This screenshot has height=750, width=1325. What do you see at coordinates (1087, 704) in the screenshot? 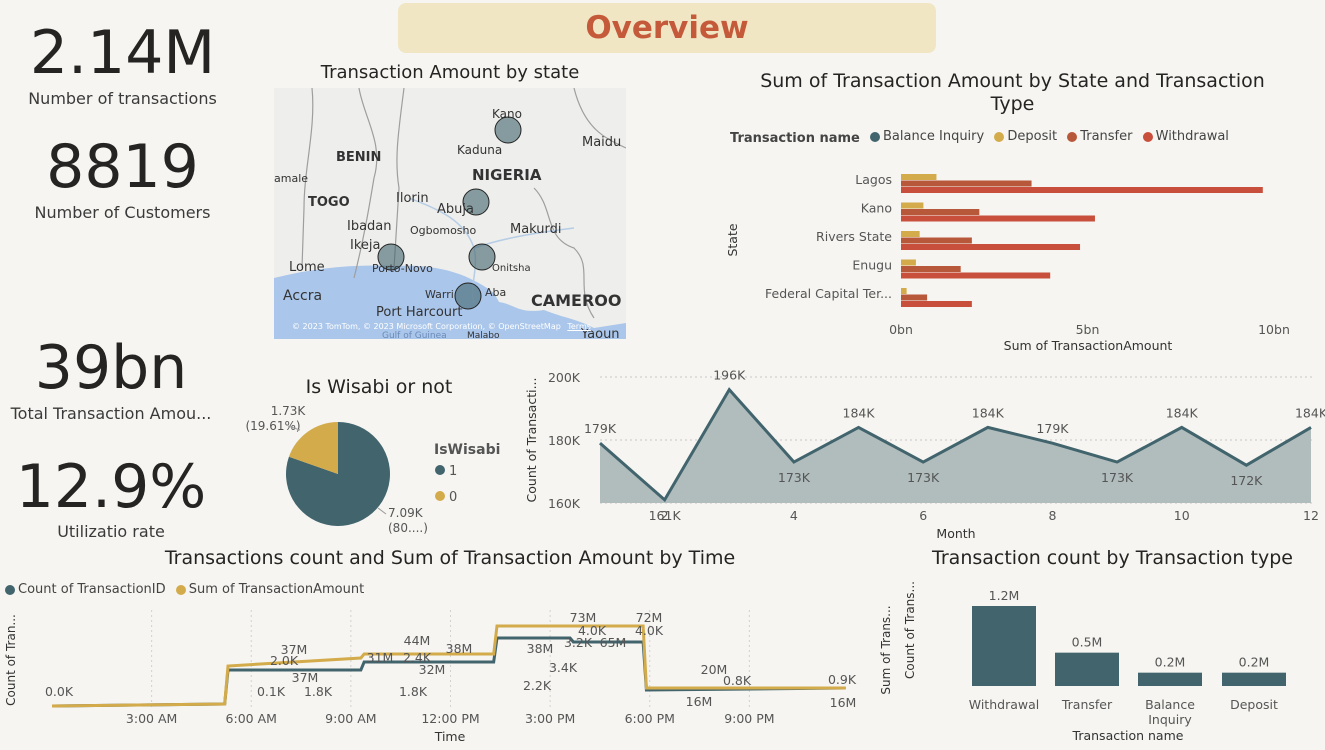
I see `type-xtick: Transfer` at bounding box center [1087, 704].